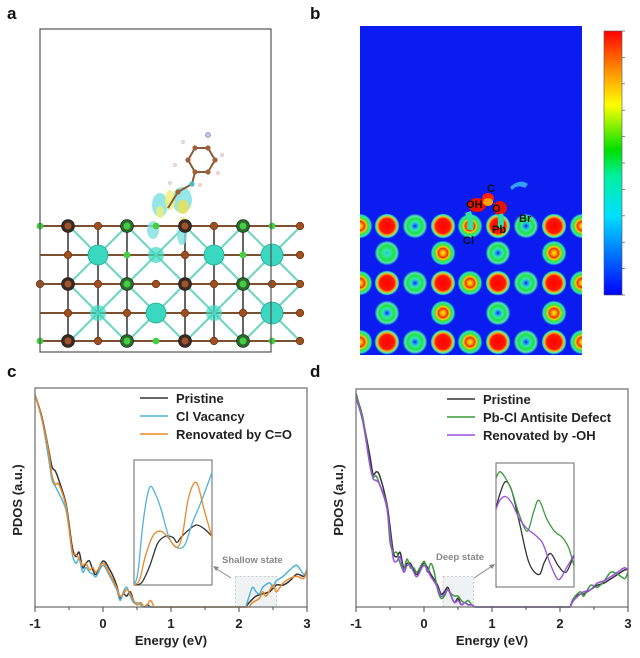  What do you see at coordinates (535, 538) in the screenshot?
I see `inset-line-renovated-by-oh` at bounding box center [535, 538].